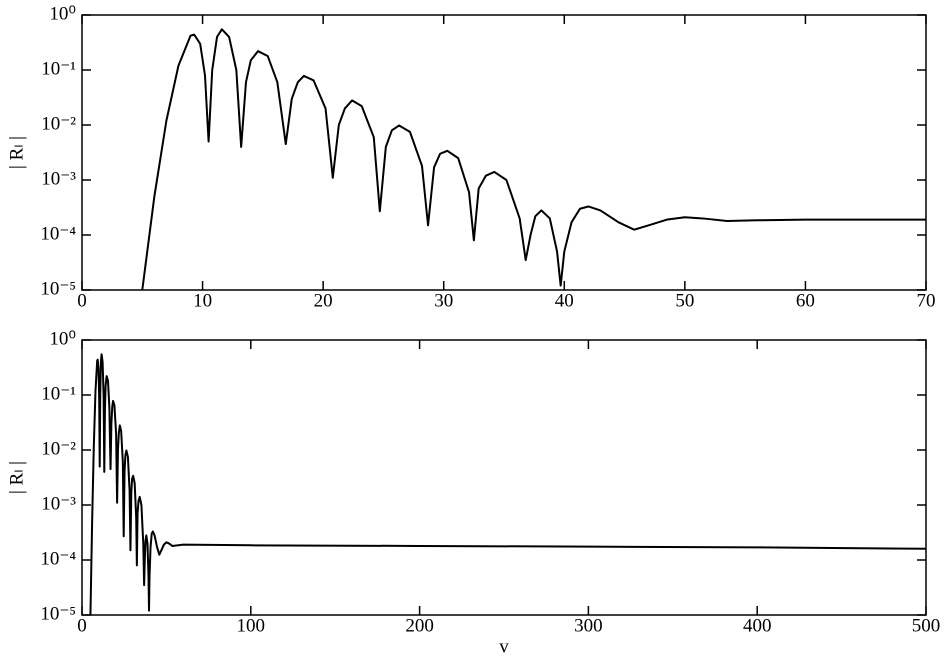 Image resolution: width=946 pixels, height=657 pixels. Describe the element at coordinates (323, 300) in the screenshot. I see `x-tick-label: 20` at that location.